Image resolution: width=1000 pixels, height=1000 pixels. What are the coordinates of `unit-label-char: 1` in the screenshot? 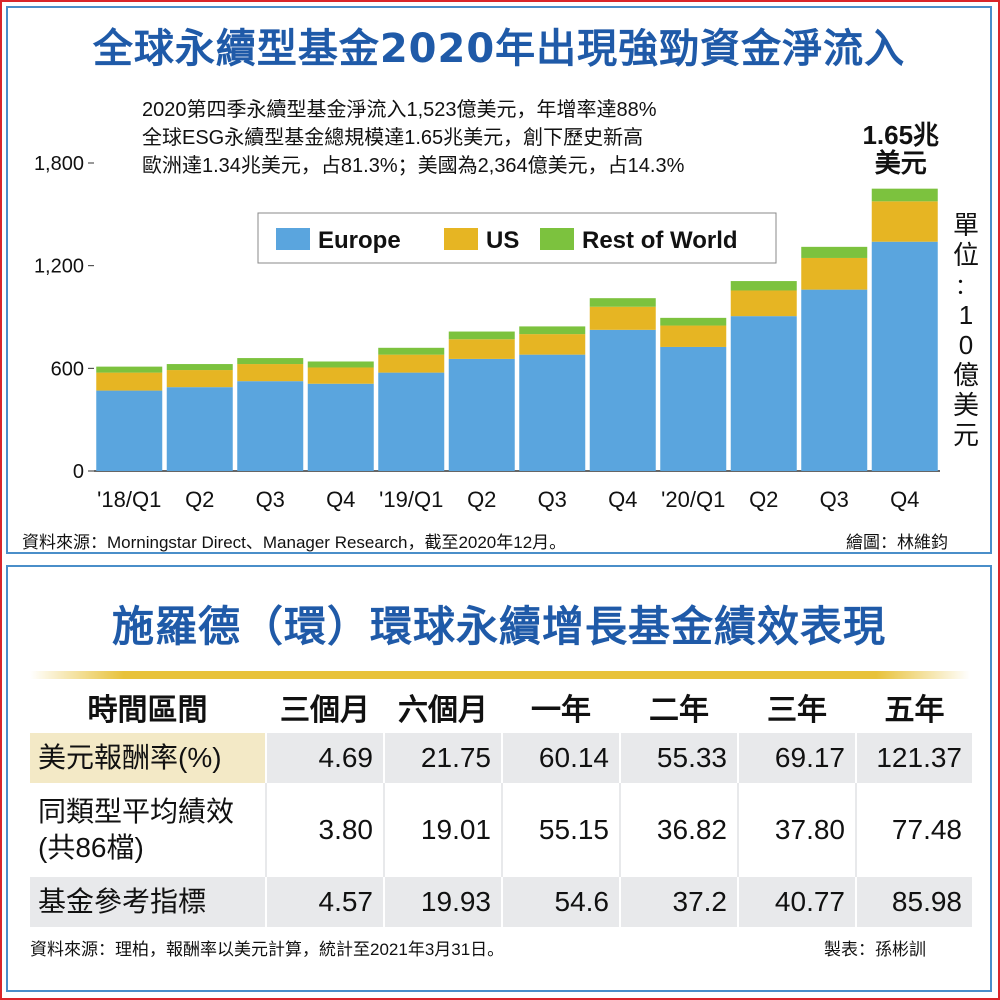 It's located at (966, 315).